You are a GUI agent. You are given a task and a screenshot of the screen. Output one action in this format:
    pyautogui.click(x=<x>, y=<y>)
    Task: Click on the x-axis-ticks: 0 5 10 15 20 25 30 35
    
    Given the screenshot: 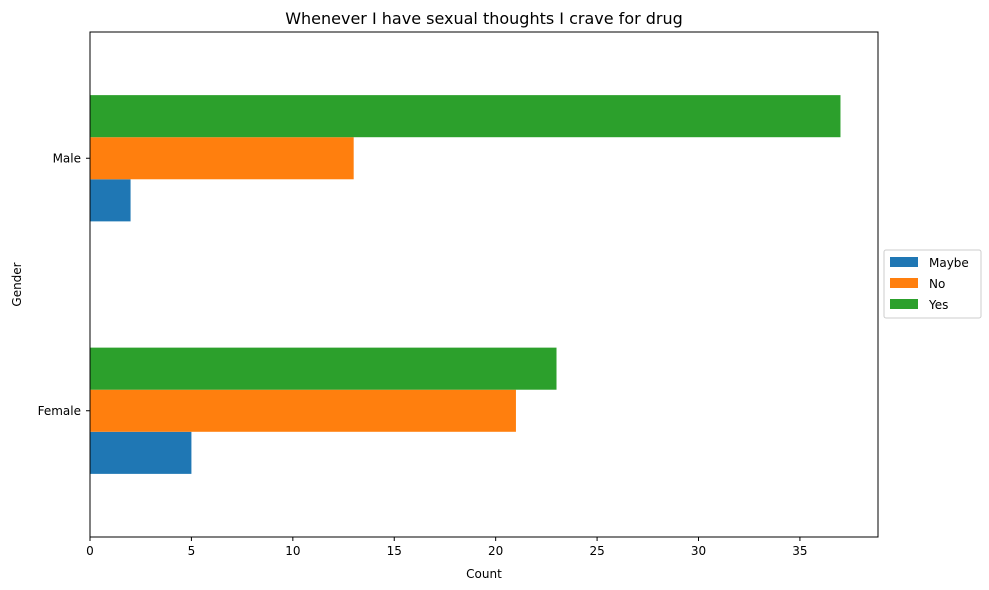 What is the action you would take?
    pyautogui.click(x=447, y=547)
    